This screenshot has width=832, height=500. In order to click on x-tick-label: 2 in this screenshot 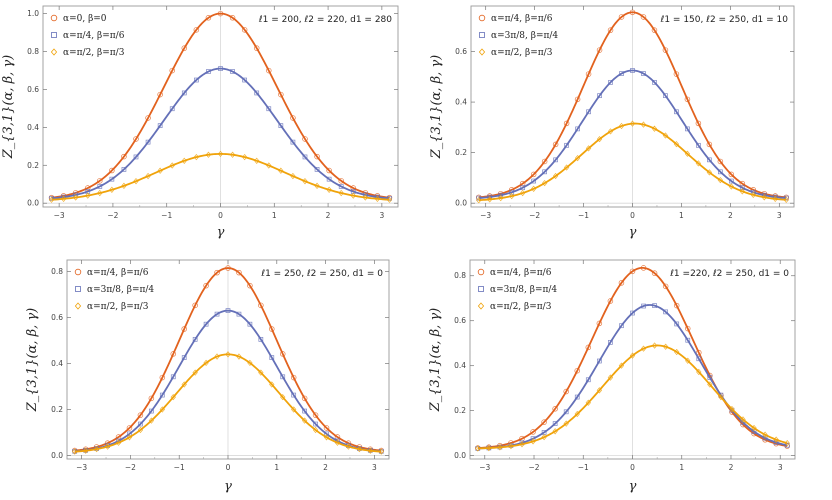, I will do `click(731, 467)`.